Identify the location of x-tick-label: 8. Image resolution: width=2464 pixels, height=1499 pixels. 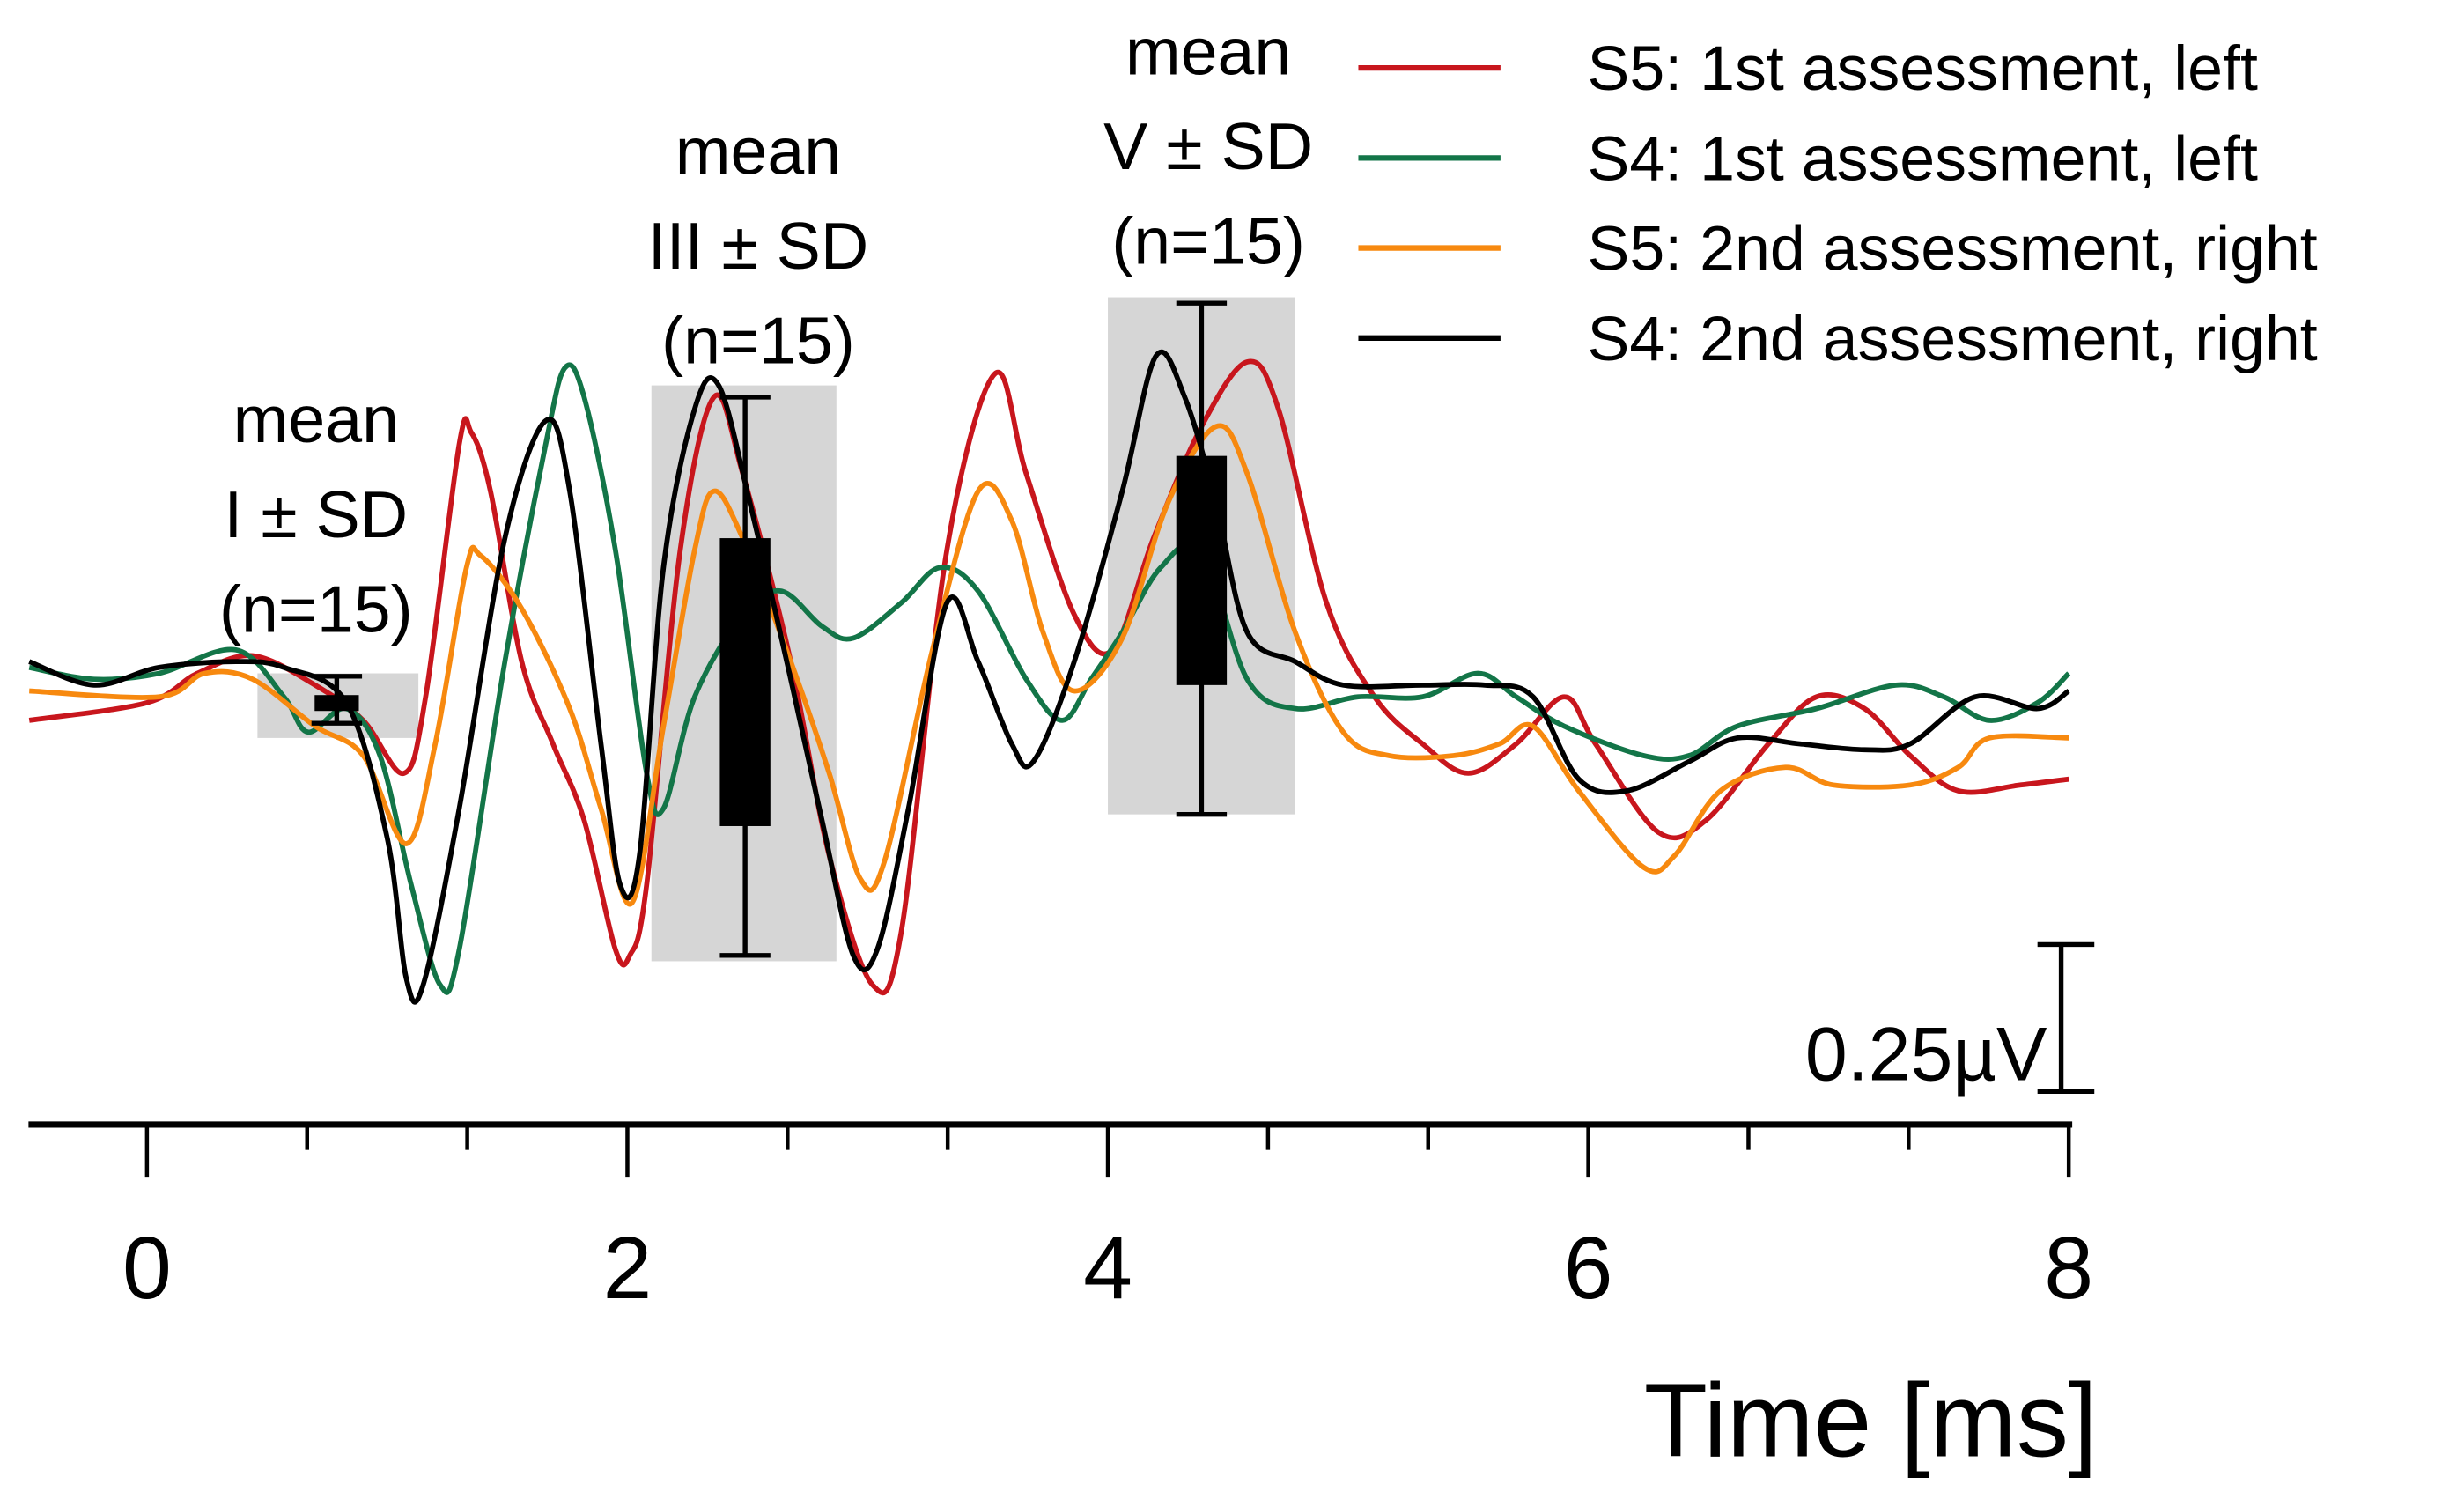
(2068, 1269).